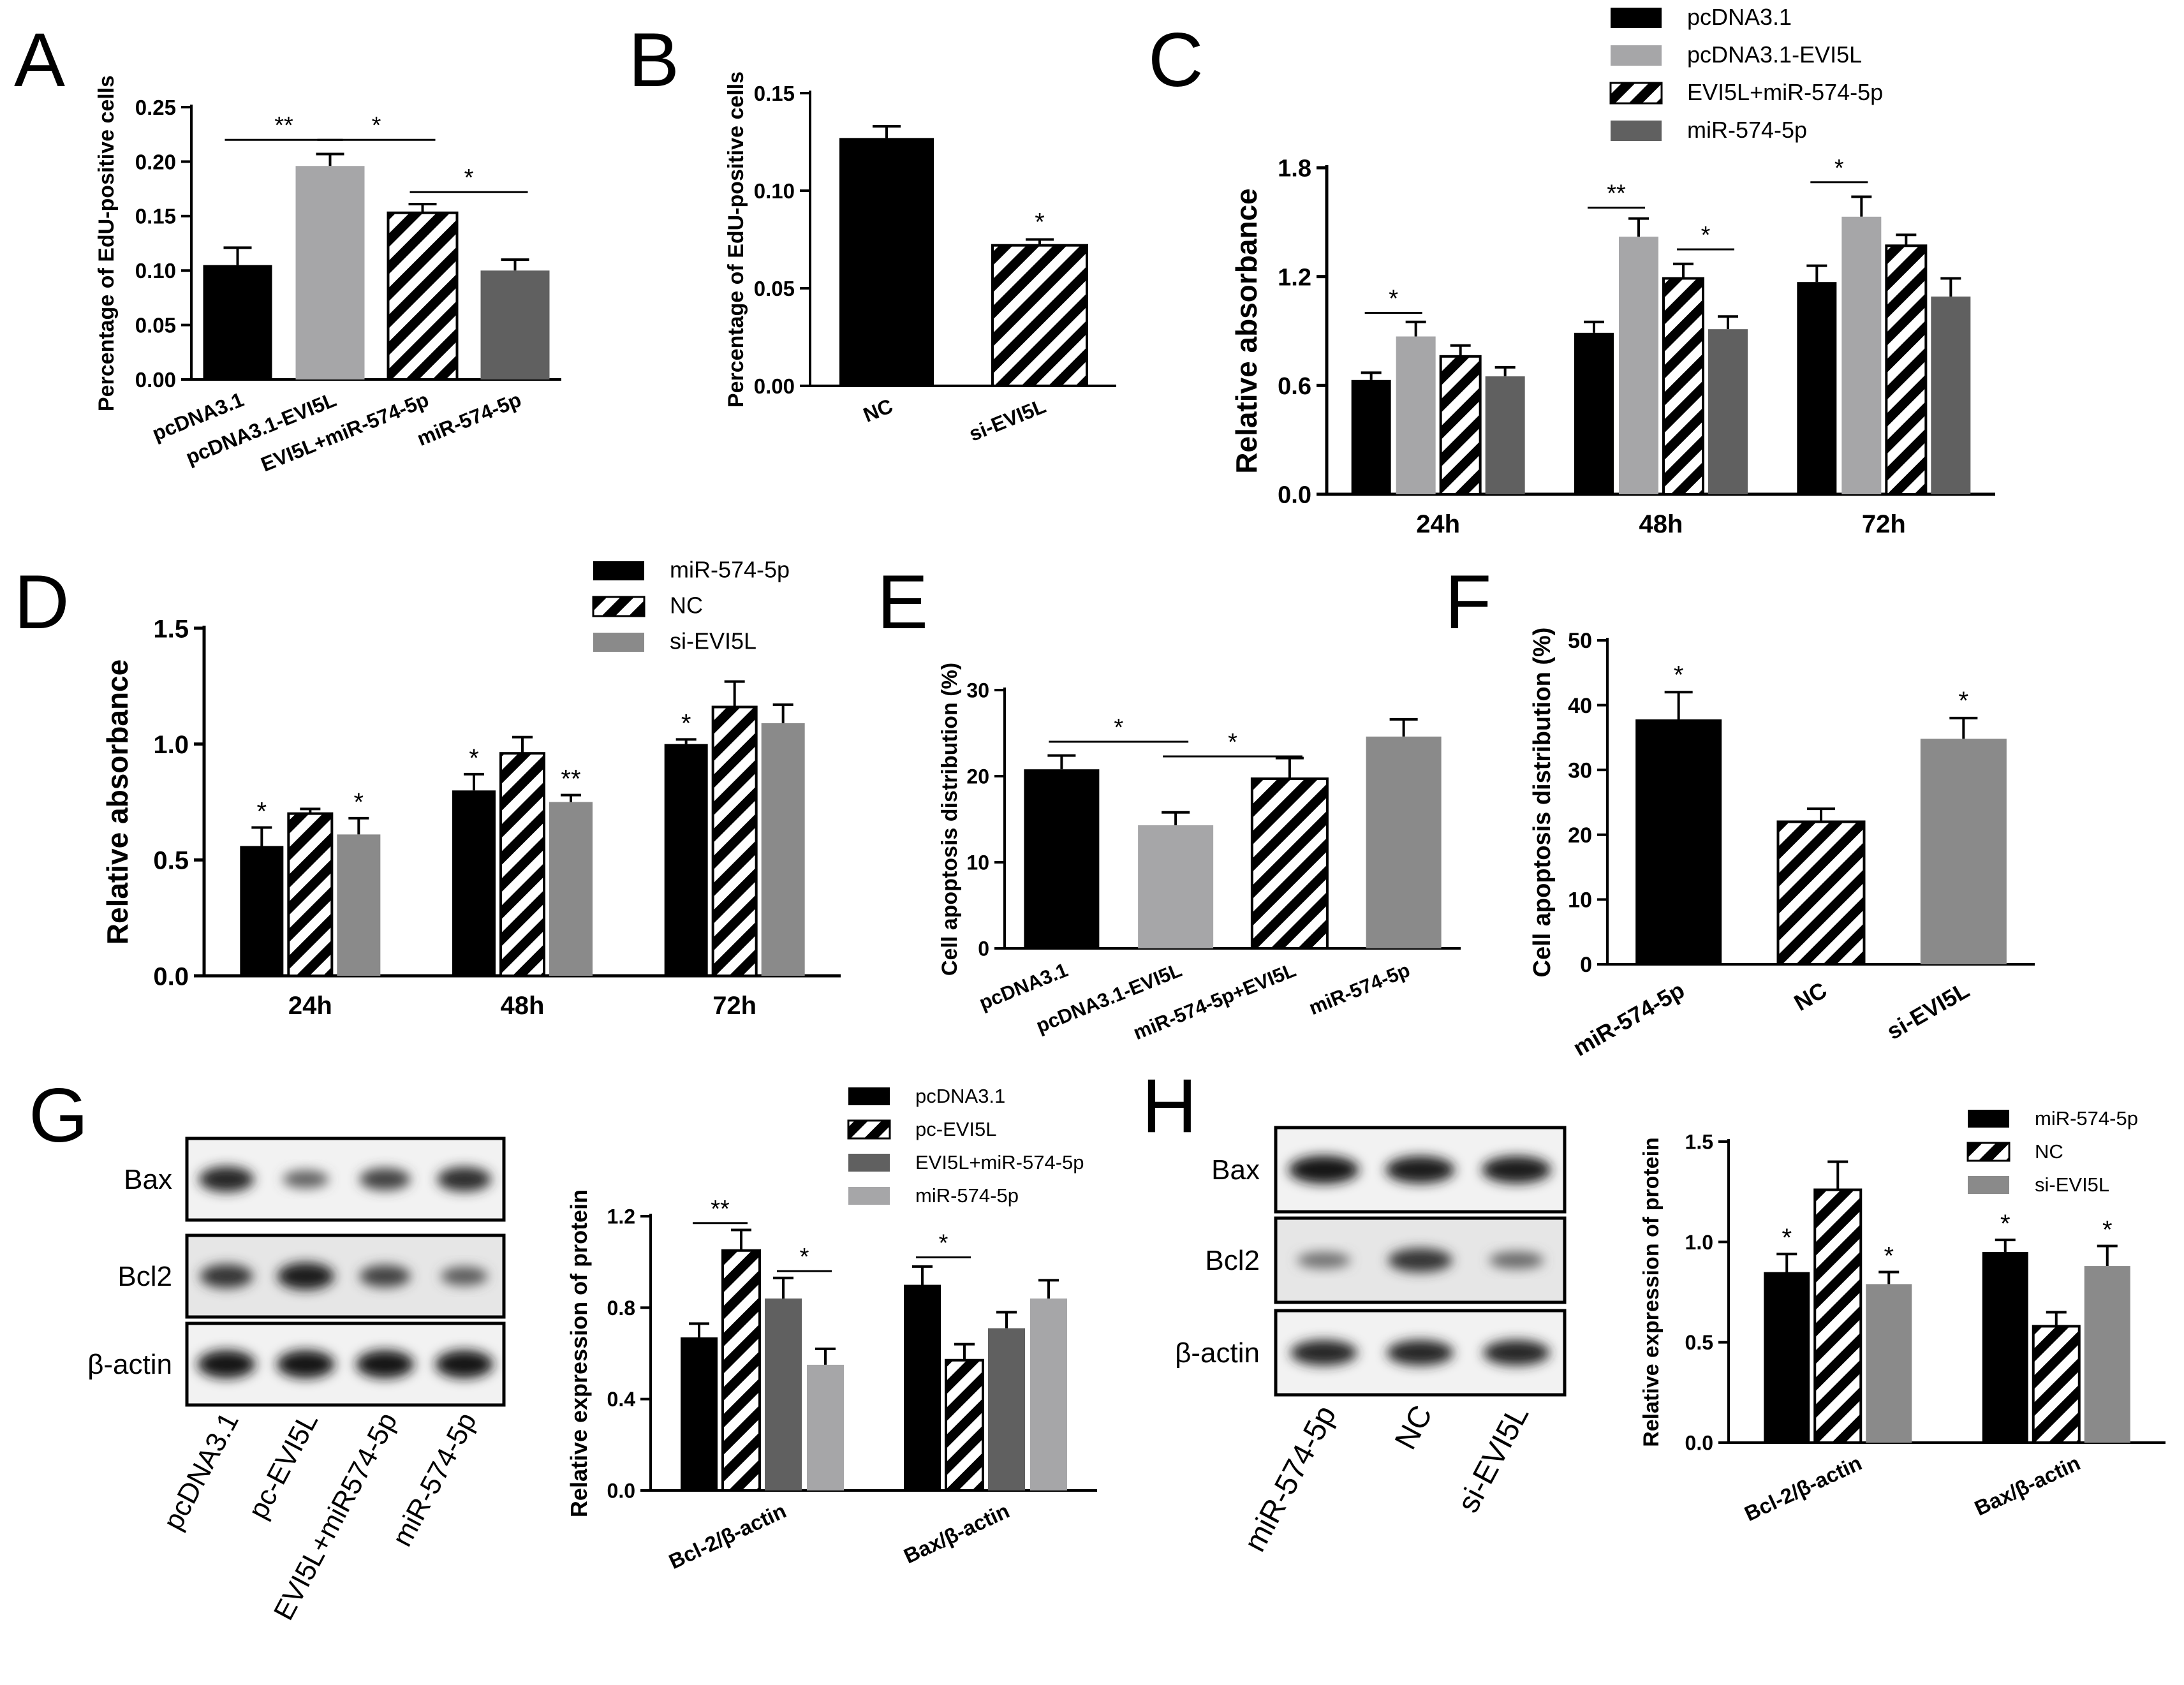 The image size is (2184, 1685). I want to click on legend-label: si-EVI5L, so click(2072, 1185).